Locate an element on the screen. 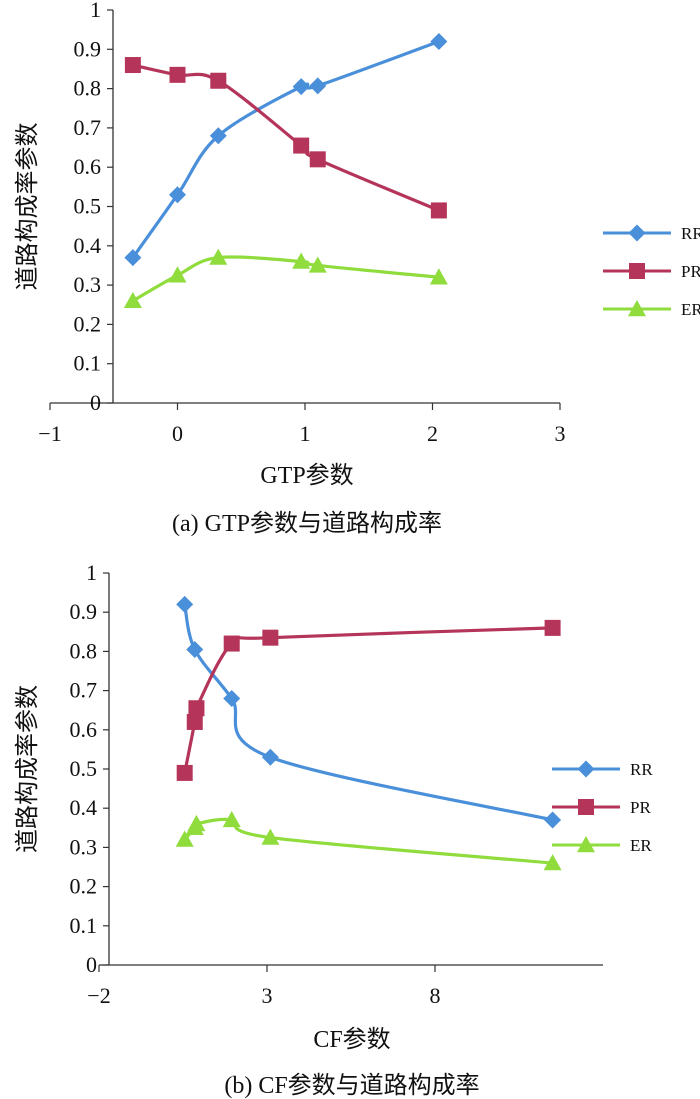  x-tick-label: 0 is located at coordinates (177, 433).